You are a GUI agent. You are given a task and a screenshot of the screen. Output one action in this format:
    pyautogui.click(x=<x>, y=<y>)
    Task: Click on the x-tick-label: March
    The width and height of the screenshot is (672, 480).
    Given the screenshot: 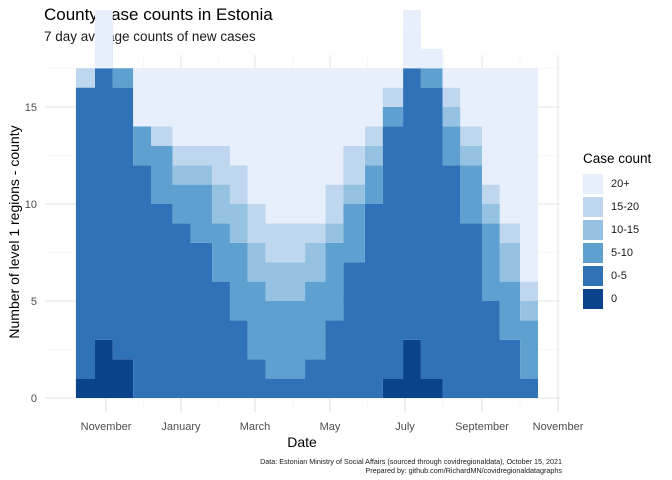 What is the action you would take?
    pyautogui.click(x=255, y=427)
    